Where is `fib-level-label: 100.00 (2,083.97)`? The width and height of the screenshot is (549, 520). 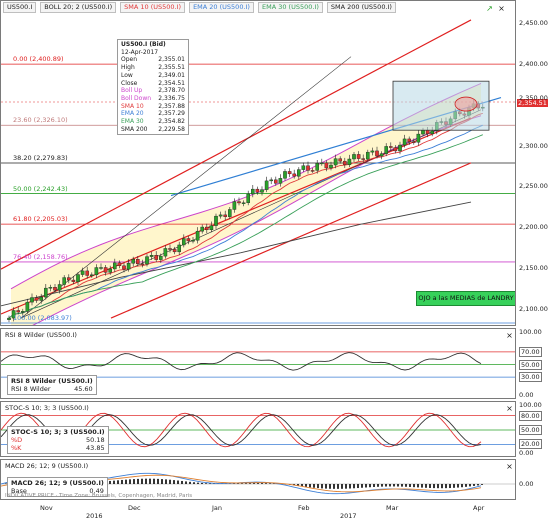
fib-level-label: 100.00 (2,083.97) is located at coordinates (42, 318).